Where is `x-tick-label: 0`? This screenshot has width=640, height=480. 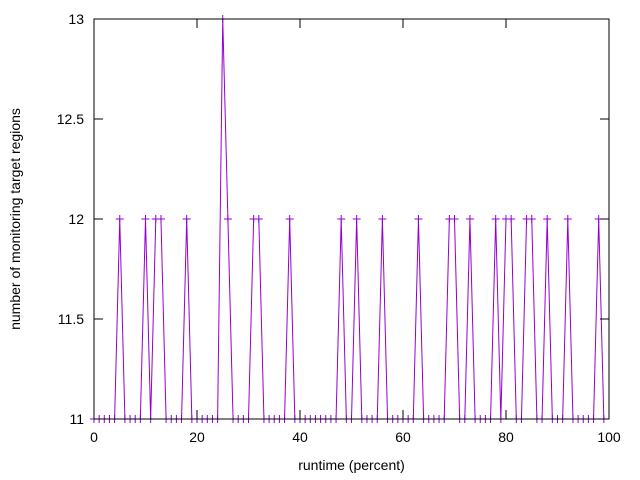 x-tick-label: 0 is located at coordinates (94, 437).